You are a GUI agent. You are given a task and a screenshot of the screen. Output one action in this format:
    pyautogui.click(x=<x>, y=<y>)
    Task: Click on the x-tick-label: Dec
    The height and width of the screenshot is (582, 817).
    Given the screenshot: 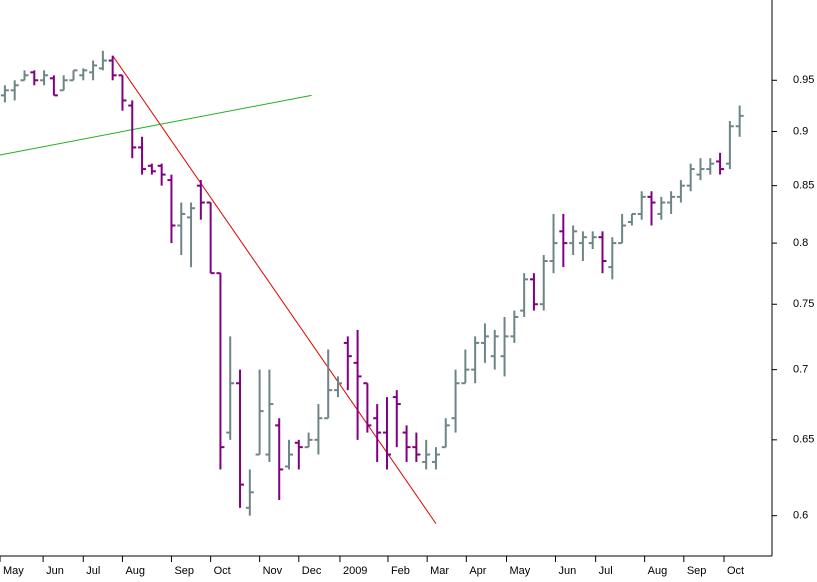 What is the action you would take?
    pyautogui.click(x=312, y=571)
    